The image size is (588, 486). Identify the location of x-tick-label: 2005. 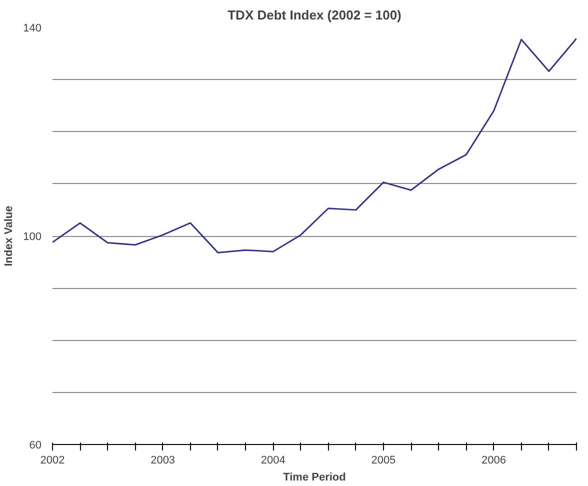
(383, 460).